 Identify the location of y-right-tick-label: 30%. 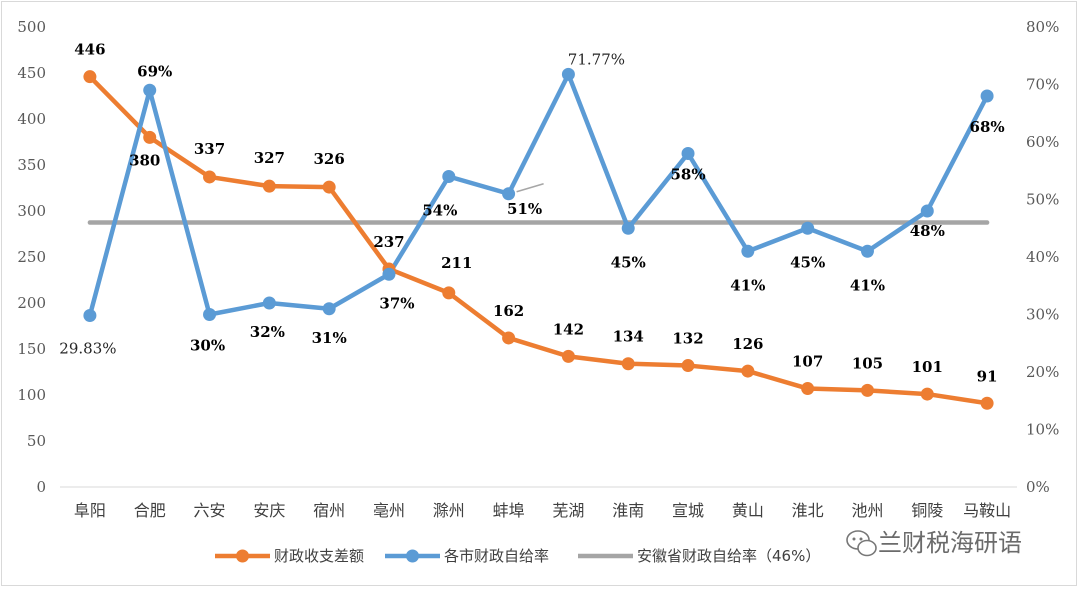
(1042, 315).